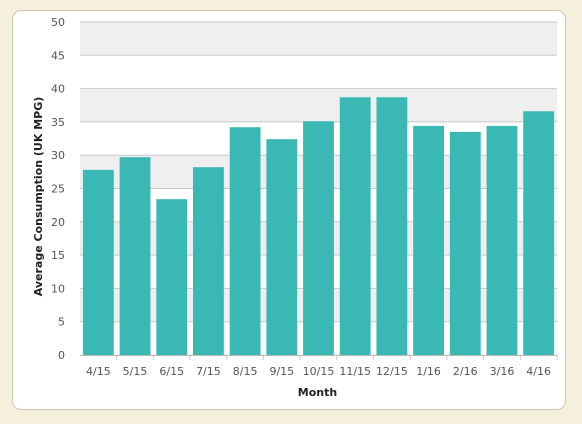 The width and height of the screenshot is (582, 424). I want to click on y-tick-label: 25, so click(58, 189).